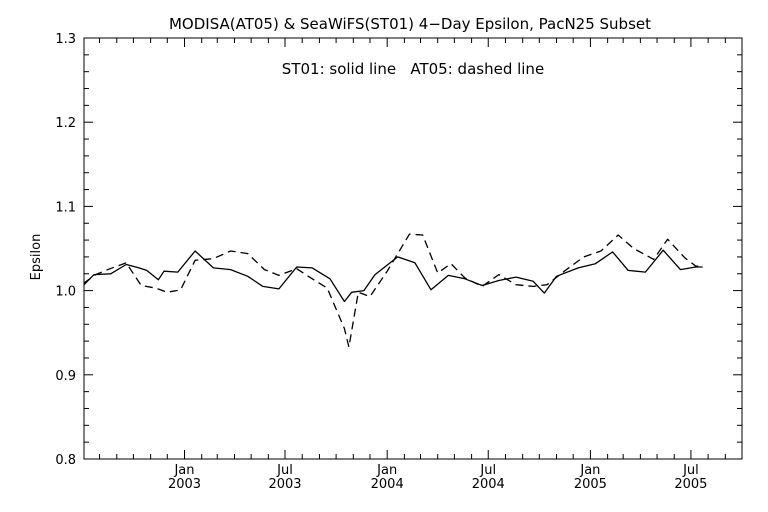 This screenshot has height=512, width=768. Describe the element at coordinates (393, 276) in the screenshot. I see `series-line-st01` at that location.